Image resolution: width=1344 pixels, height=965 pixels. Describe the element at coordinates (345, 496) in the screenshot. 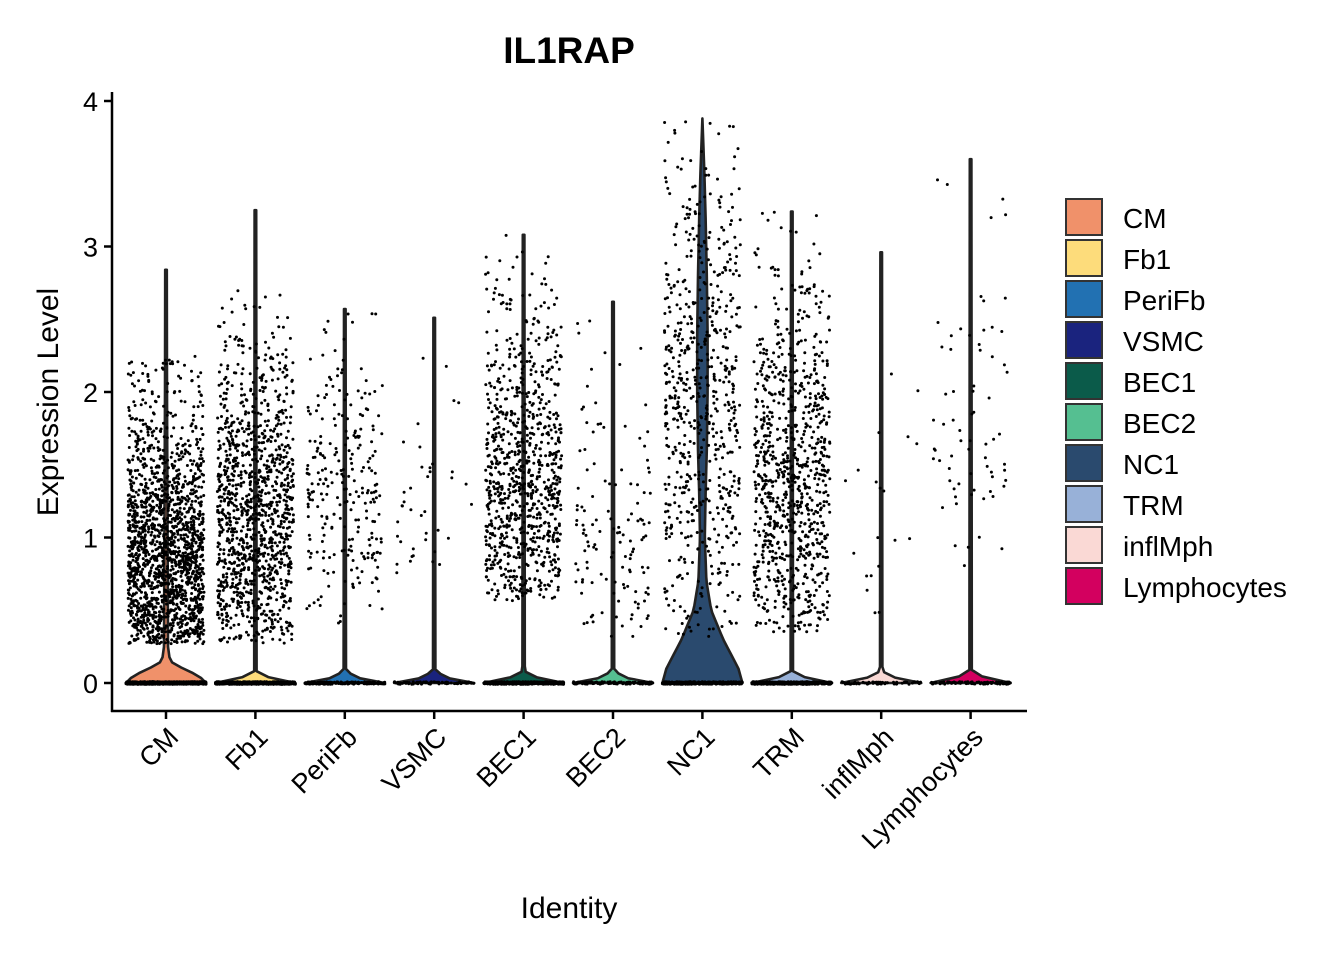

I see `violin-group-PeriFb` at that location.